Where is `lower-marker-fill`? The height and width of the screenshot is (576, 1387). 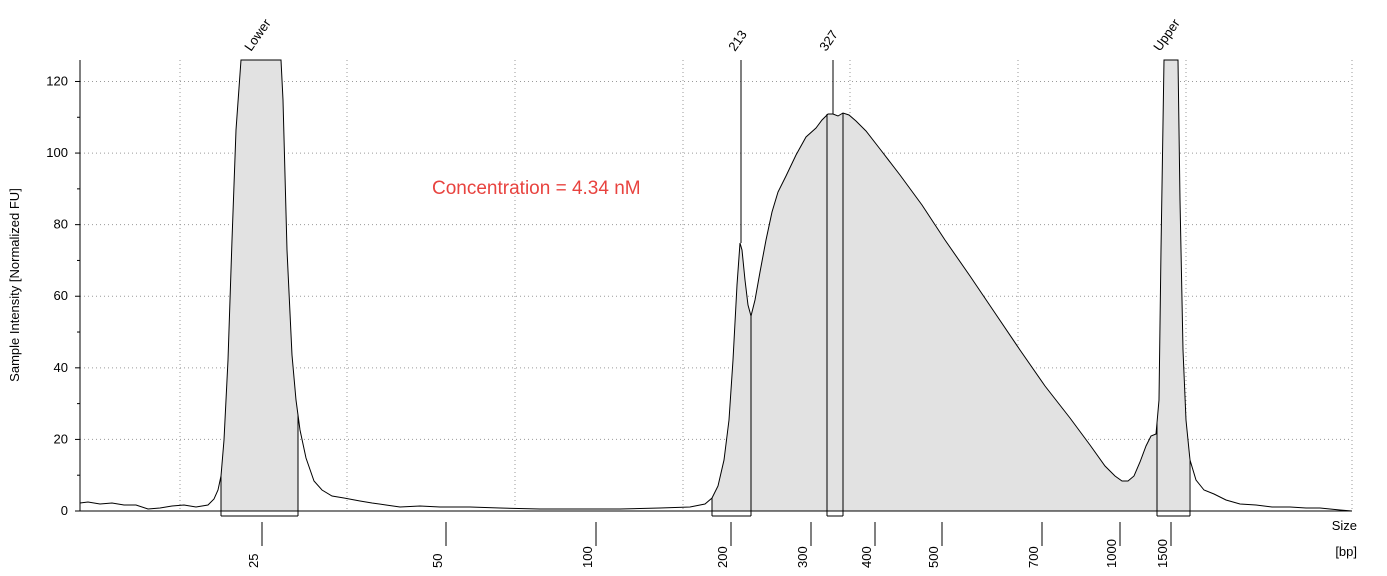 lower-marker-fill is located at coordinates (259, 285).